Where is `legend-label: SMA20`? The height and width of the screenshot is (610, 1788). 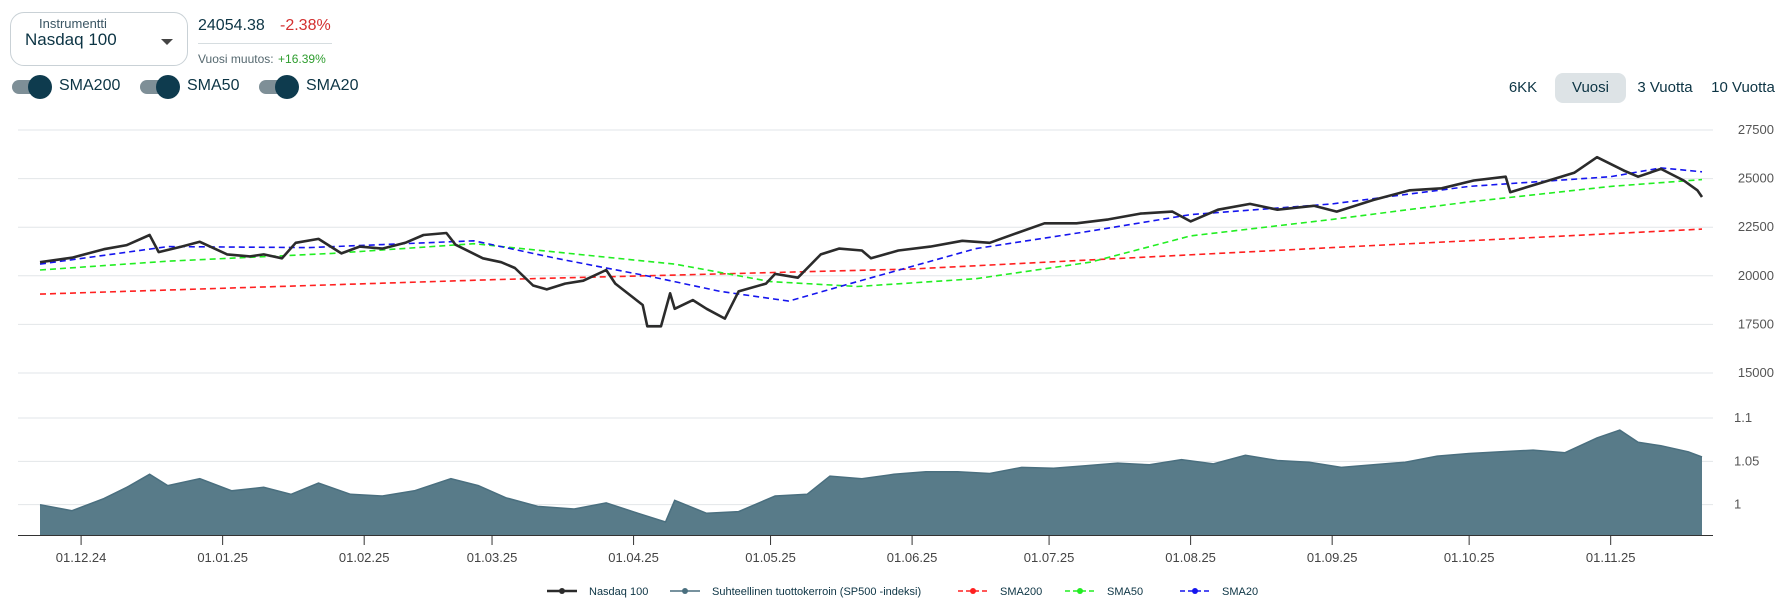
legend-label: SMA20 is located at coordinates (1240, 592).